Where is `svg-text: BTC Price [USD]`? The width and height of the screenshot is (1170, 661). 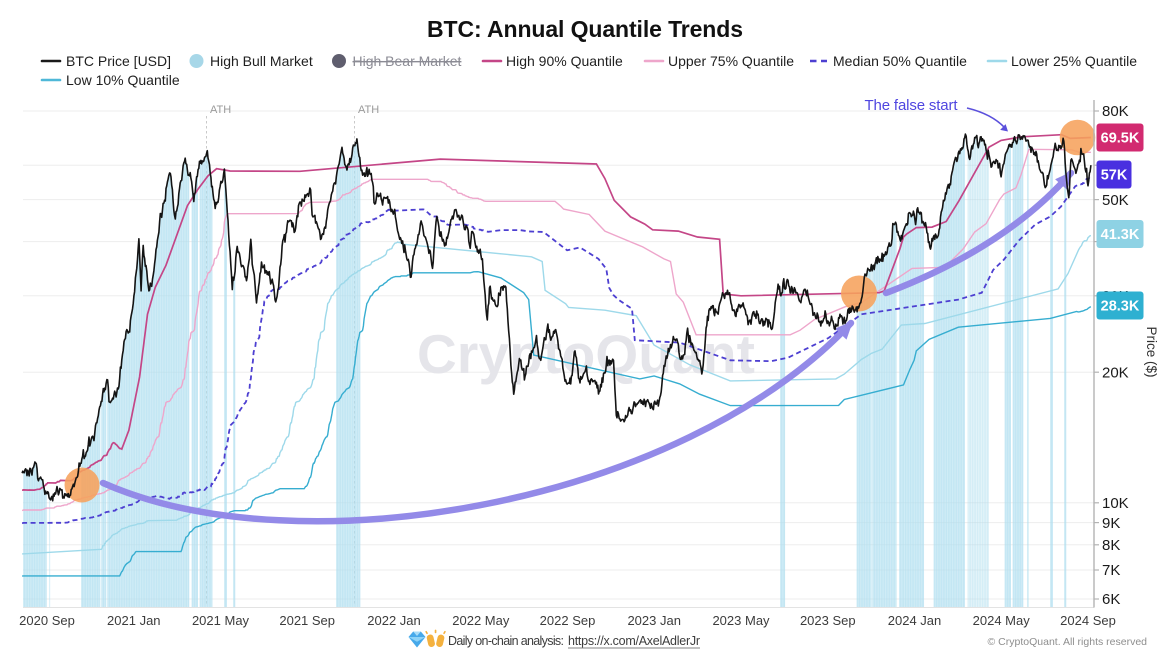 svg-text: BTC Price [USD] is located at coordinates (118, 61).